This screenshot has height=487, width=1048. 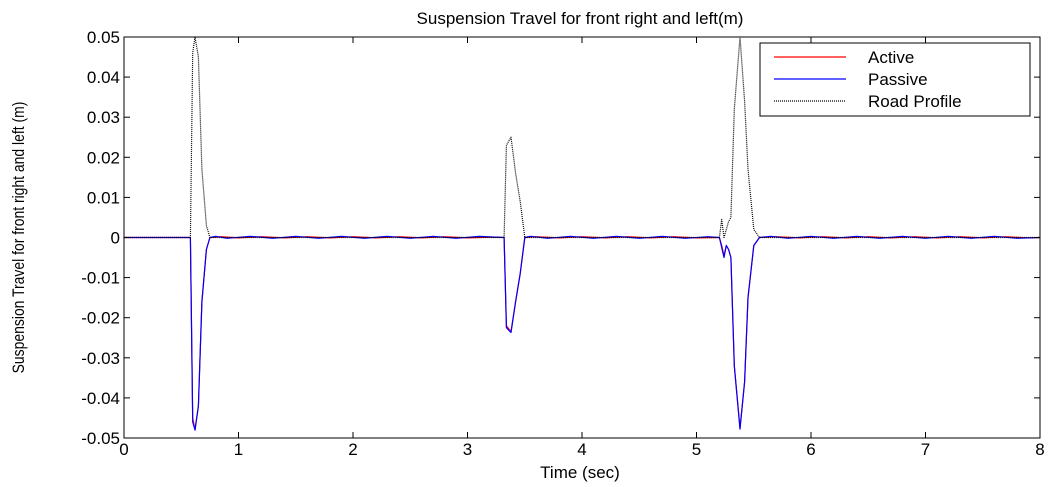 I want to click on x-tick-label: 4, so click(x=581, y=449).